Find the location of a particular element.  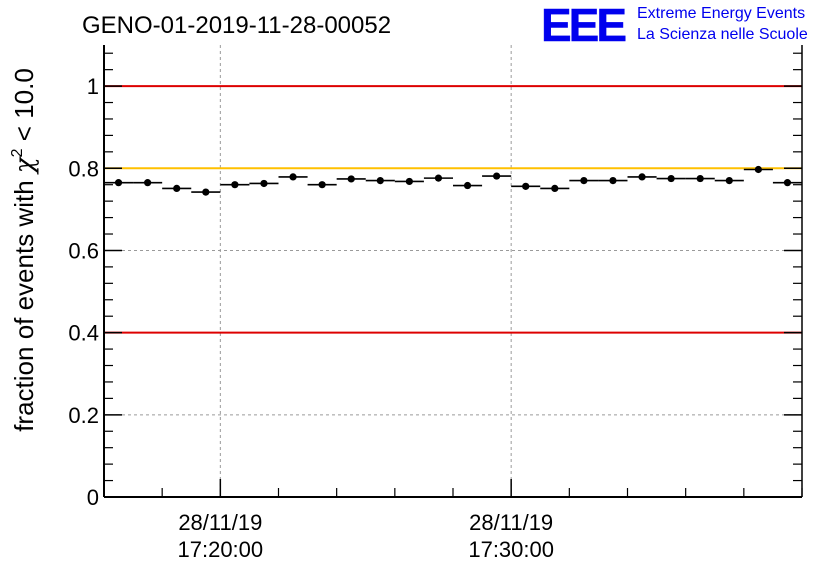

eee-logo-letters: EEE is located at coordinates (583, 25).